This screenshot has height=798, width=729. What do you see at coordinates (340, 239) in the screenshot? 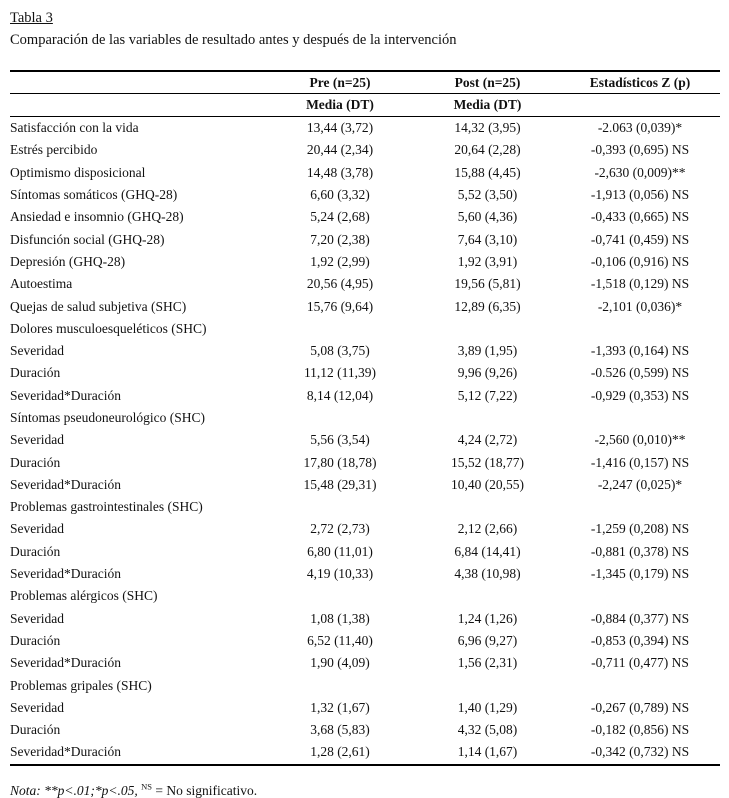
I see `row-pre-value: 7,20 (2,38)` at bounding box center [340, 239].